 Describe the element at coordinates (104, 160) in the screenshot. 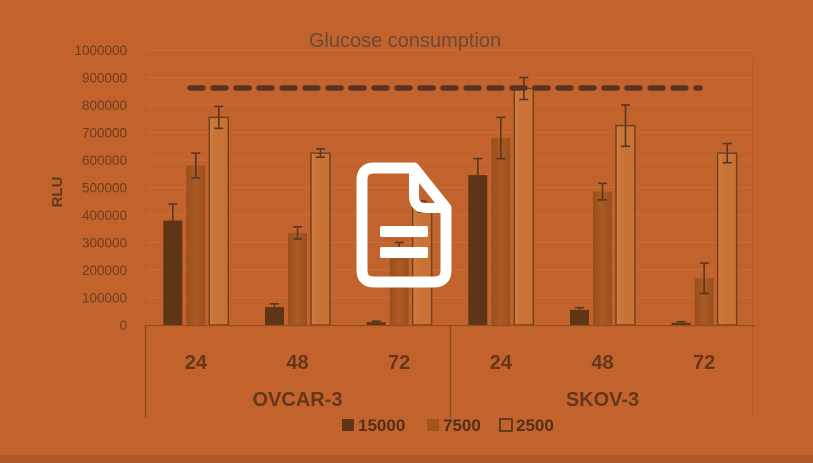

I see `y-tick-label: 600000` at that location.